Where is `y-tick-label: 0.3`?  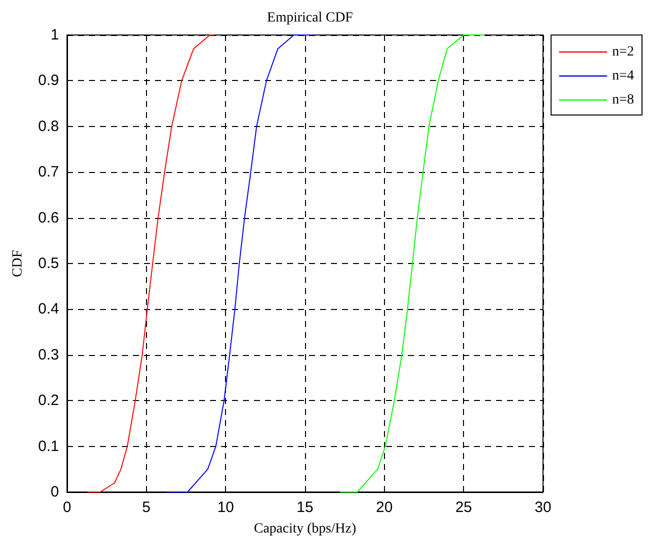
y-tick-label: 0.3 is located at coordinates (48, 355).